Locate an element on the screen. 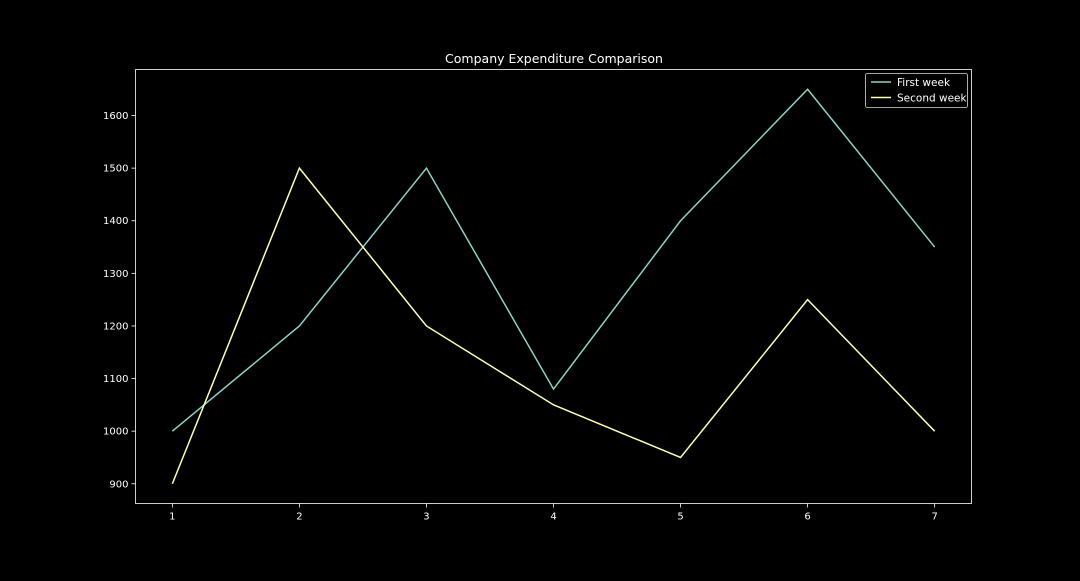 The image size is (1080, 581). x-tick-label: 2 is located at coordinates (299, 517).